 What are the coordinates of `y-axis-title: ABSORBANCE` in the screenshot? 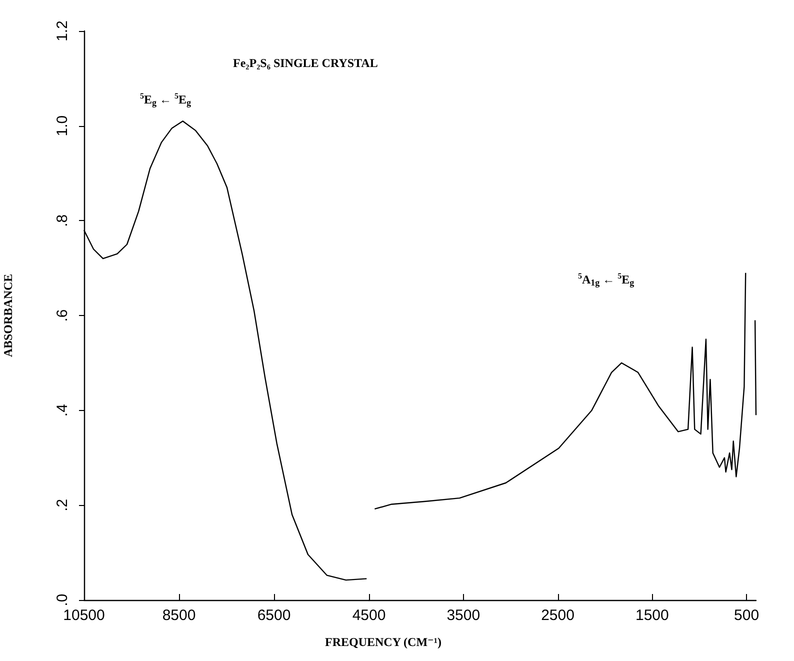 It's located at (8, 316).